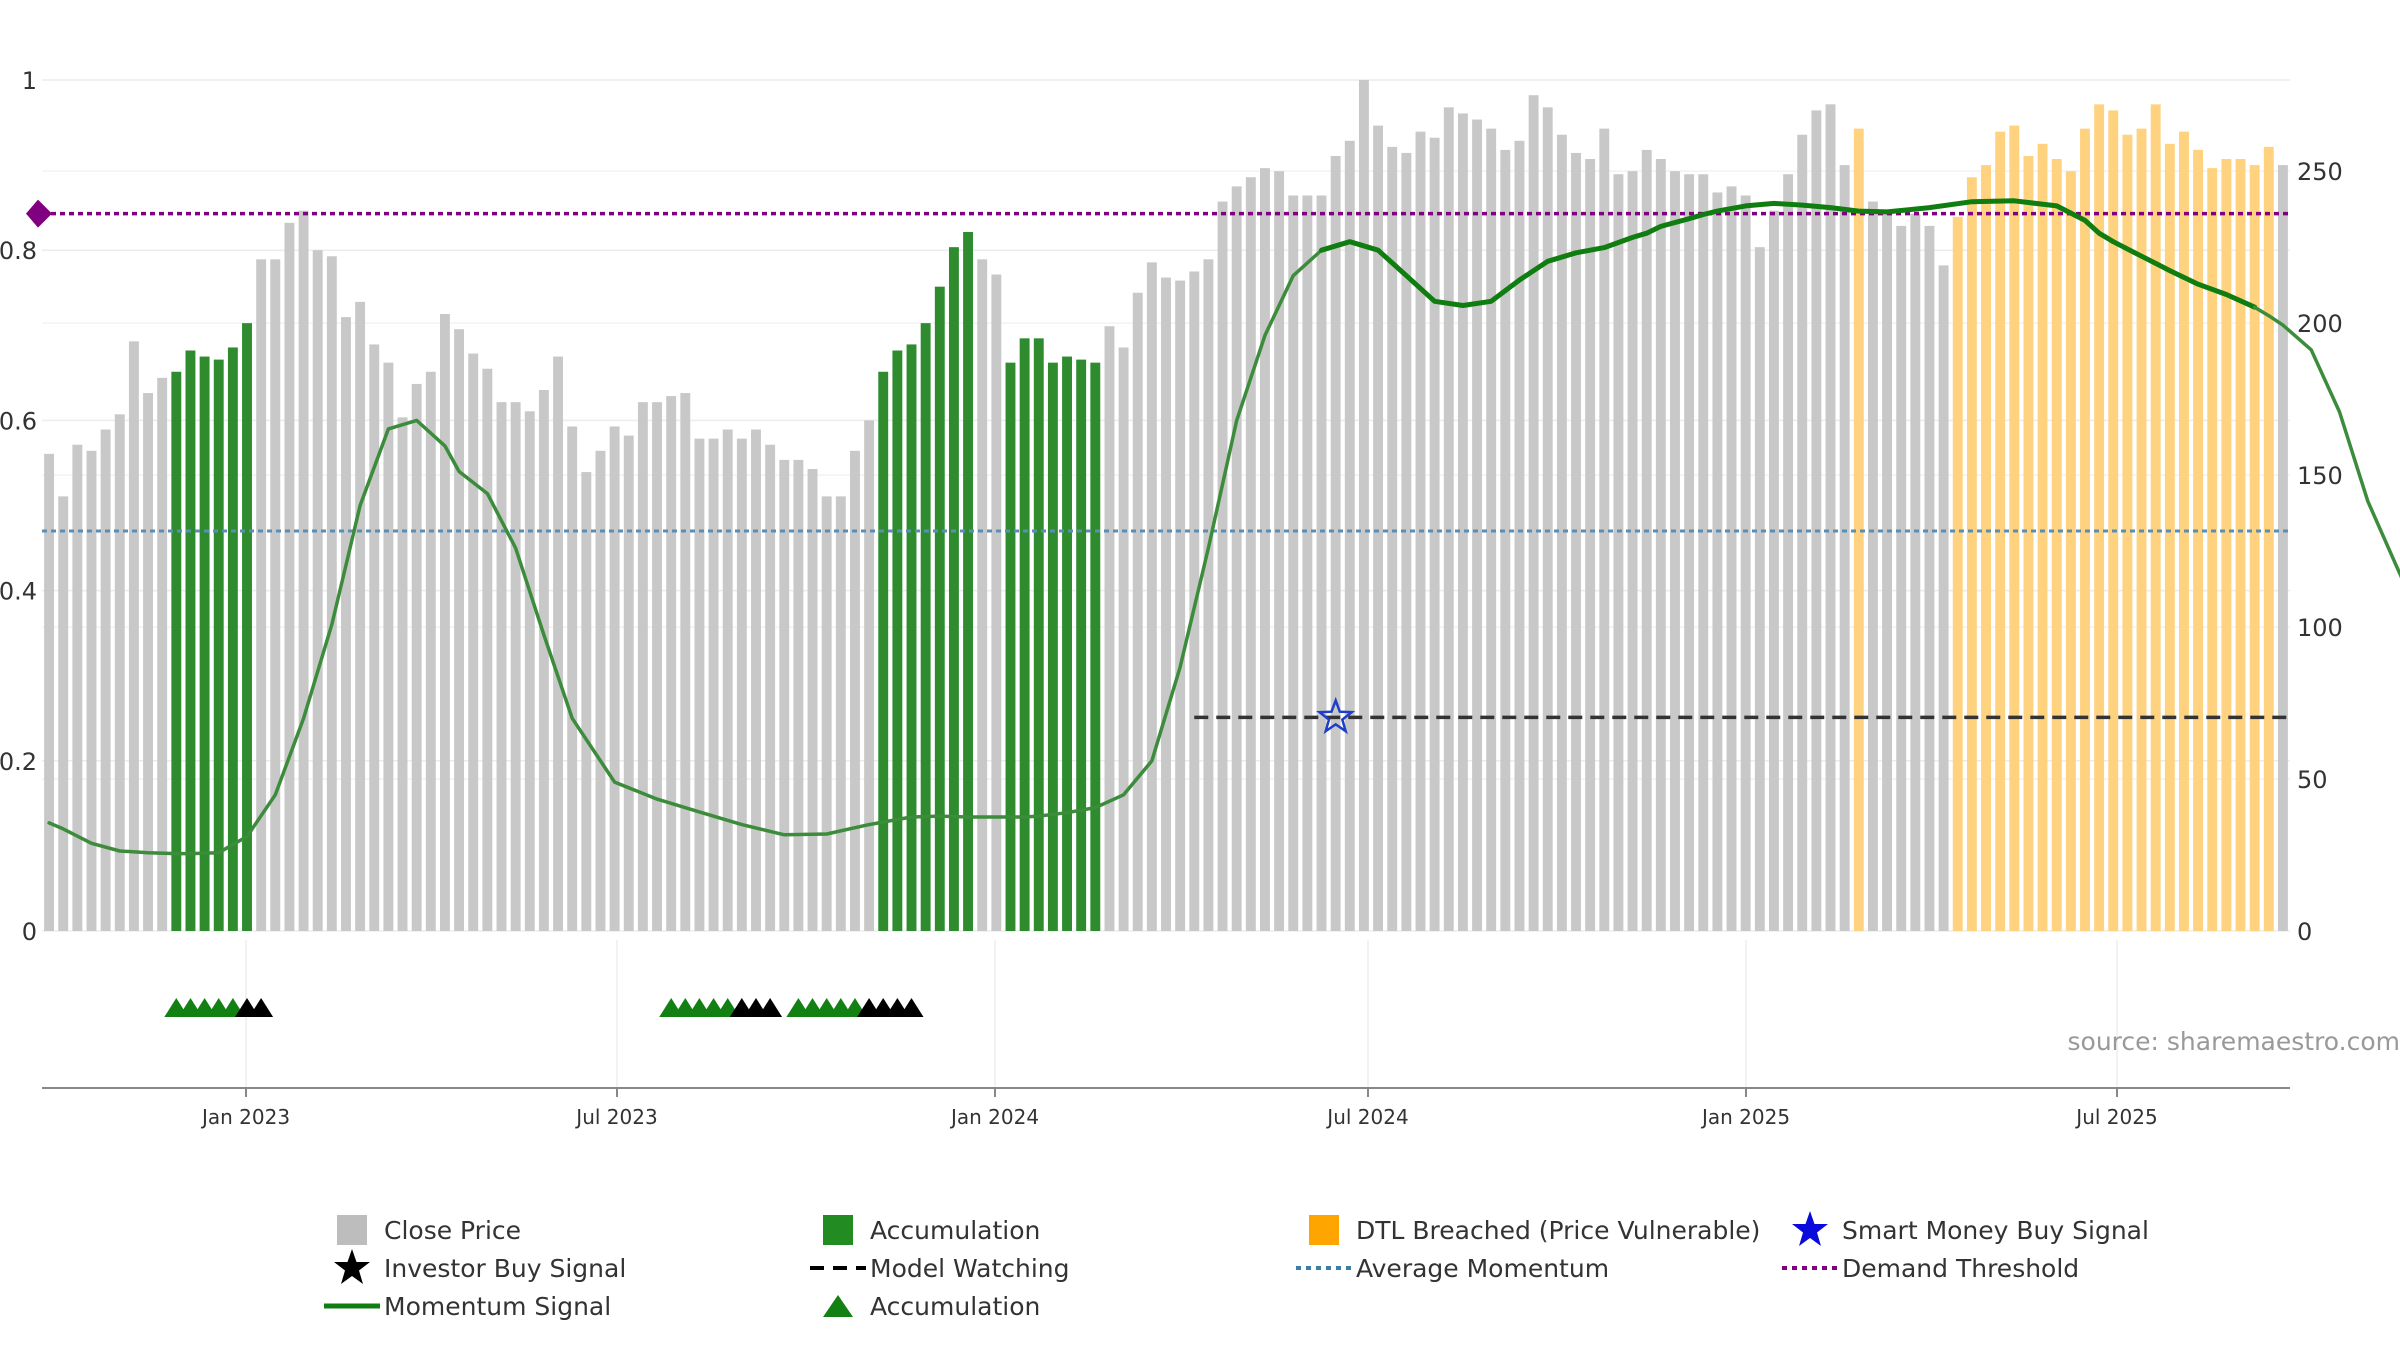 This screenshot has height=1350, width=2400. Describe the element at coordinates (994, 1117) in the screenshot. I see `x-axis-tick: Jan 2024` at that location.